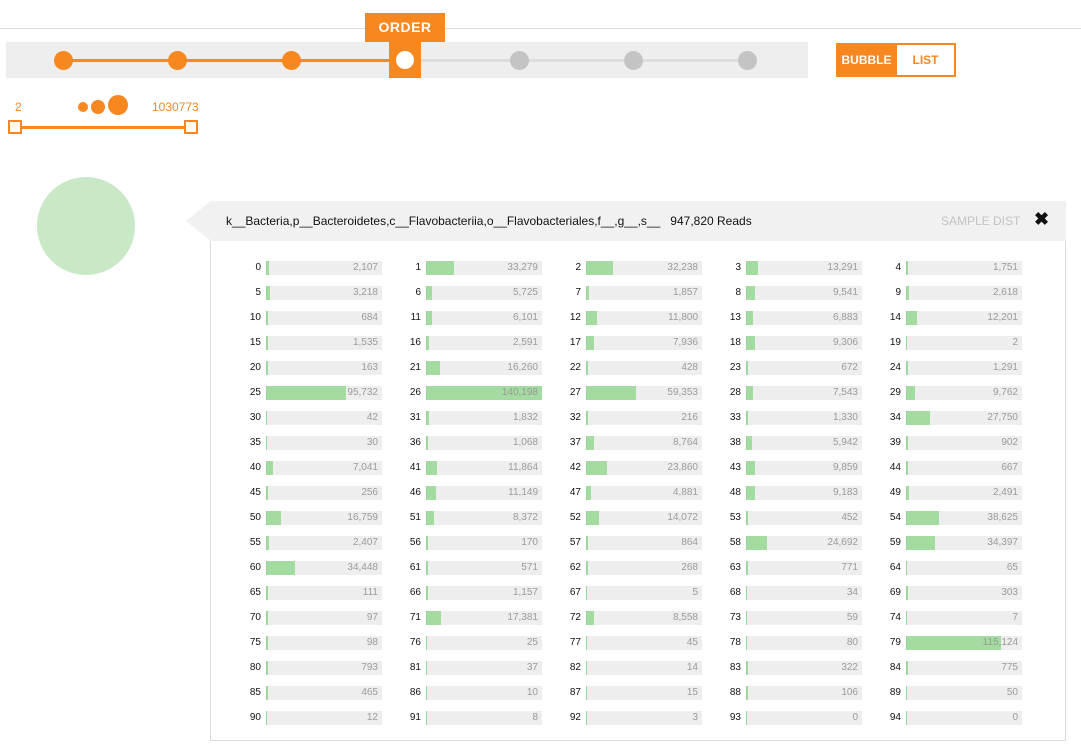 This screenshot has height=754, width=1081. What do you see at coordinates (685, 292) in the screenshot?
I see `sample-reads: 1,857` at bounding box center [685, 292].